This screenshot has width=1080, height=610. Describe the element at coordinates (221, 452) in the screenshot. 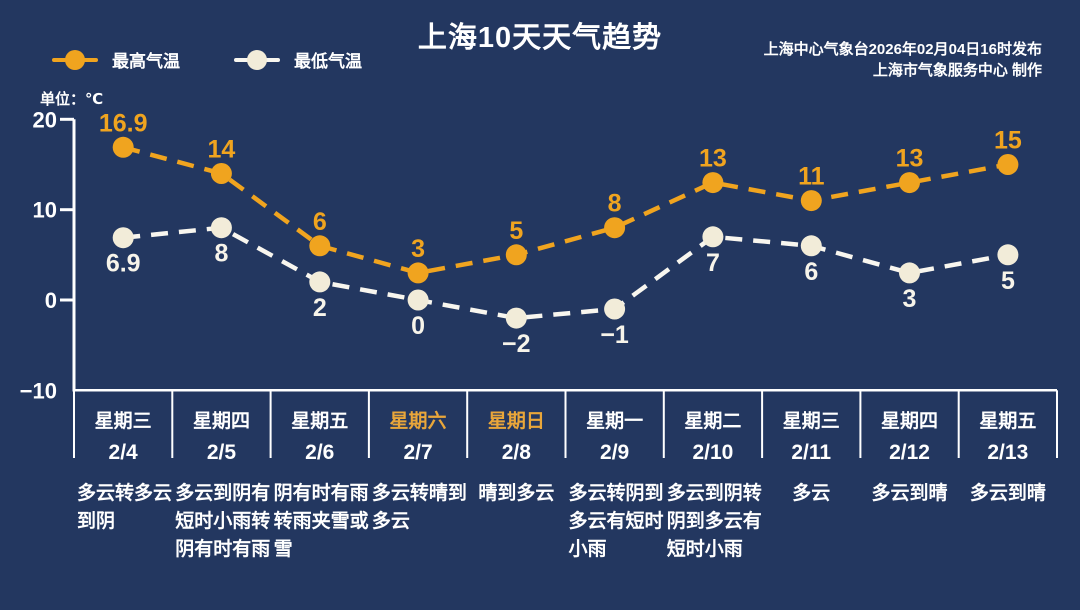

I see `date-label: 2/5` at that location.